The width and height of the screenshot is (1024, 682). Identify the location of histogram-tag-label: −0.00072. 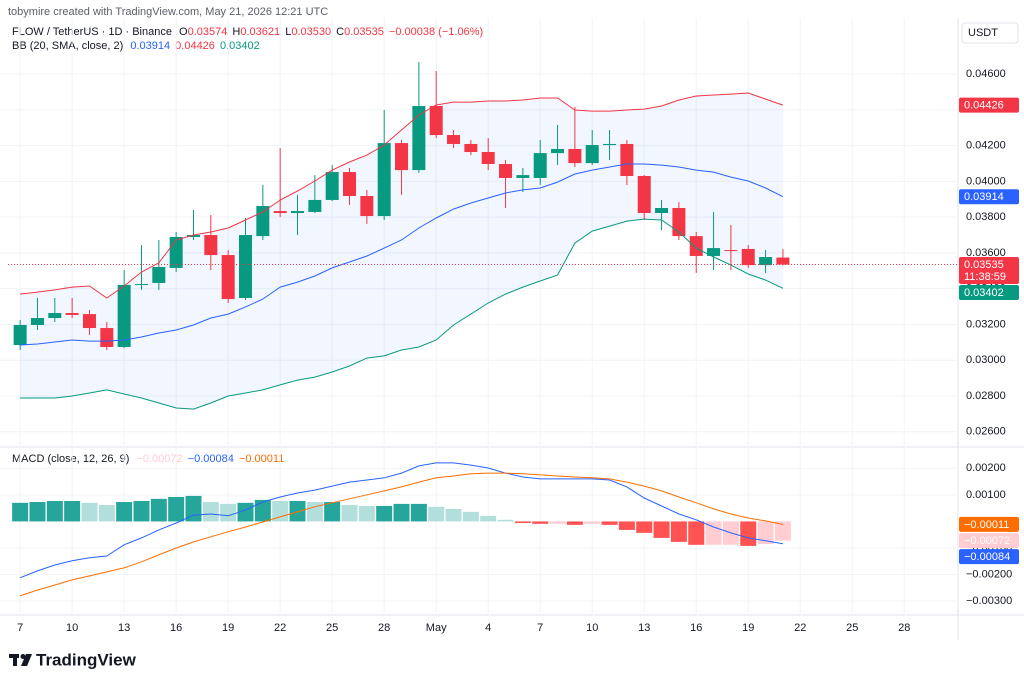
(987, 541).